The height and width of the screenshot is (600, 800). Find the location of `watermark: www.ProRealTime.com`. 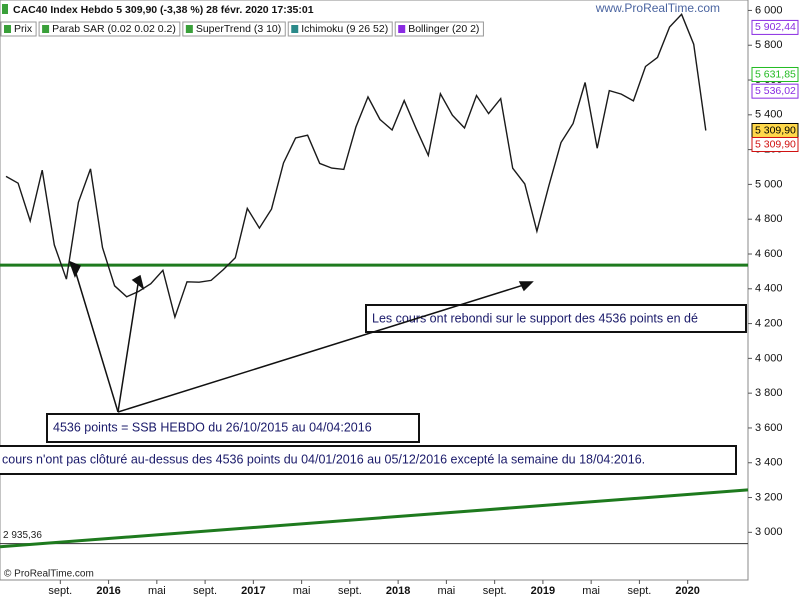

watermark: www.ProRealTime.com is located at coordinates (657, 8).